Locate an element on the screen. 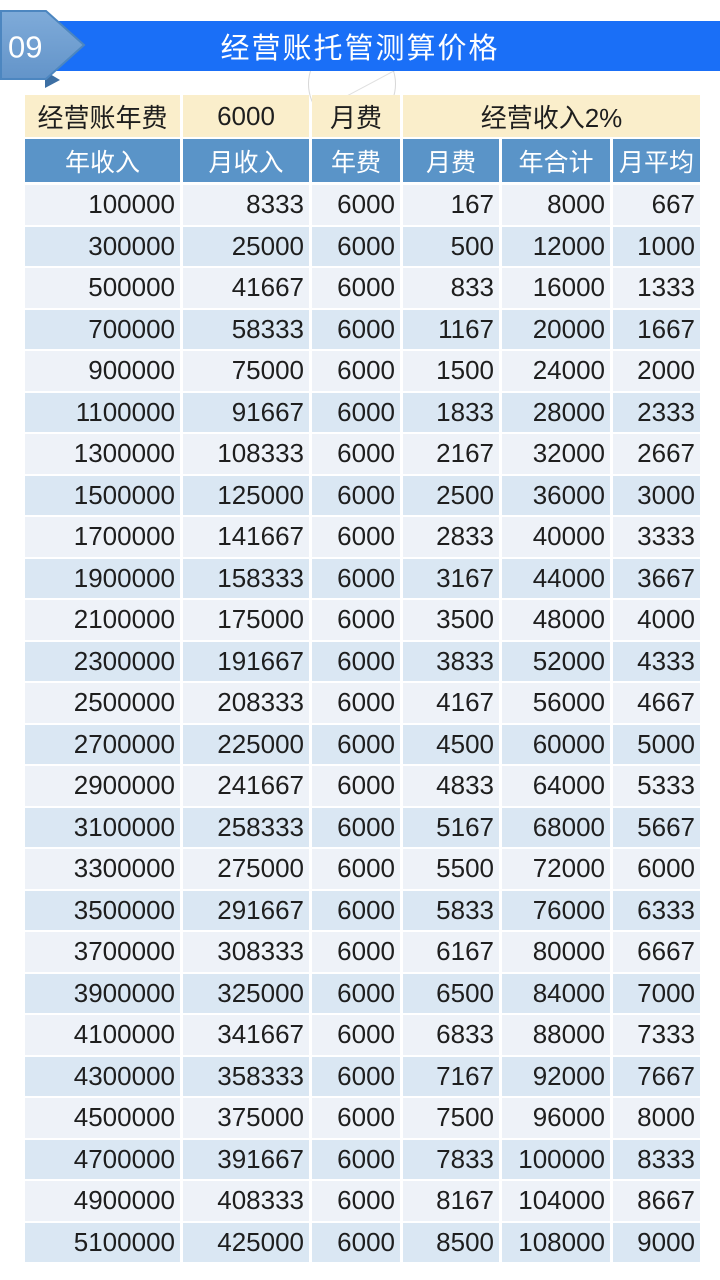  table-row: 1300000 108333 6000 2167 32000 2667 is located at coordinates (362, 454).